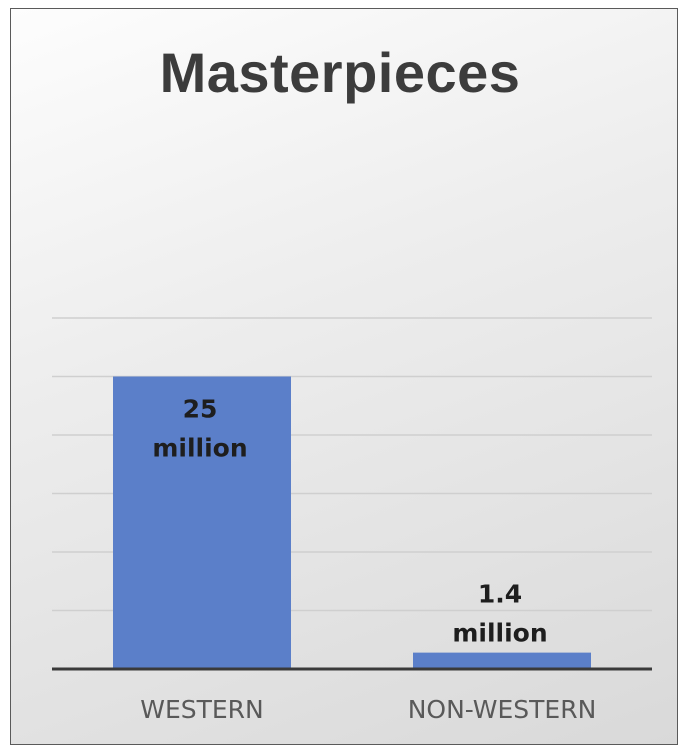  Describe the element at coordinates (340, 72) in the screenshot. I see `chart-title: Masterpieces` at that location.